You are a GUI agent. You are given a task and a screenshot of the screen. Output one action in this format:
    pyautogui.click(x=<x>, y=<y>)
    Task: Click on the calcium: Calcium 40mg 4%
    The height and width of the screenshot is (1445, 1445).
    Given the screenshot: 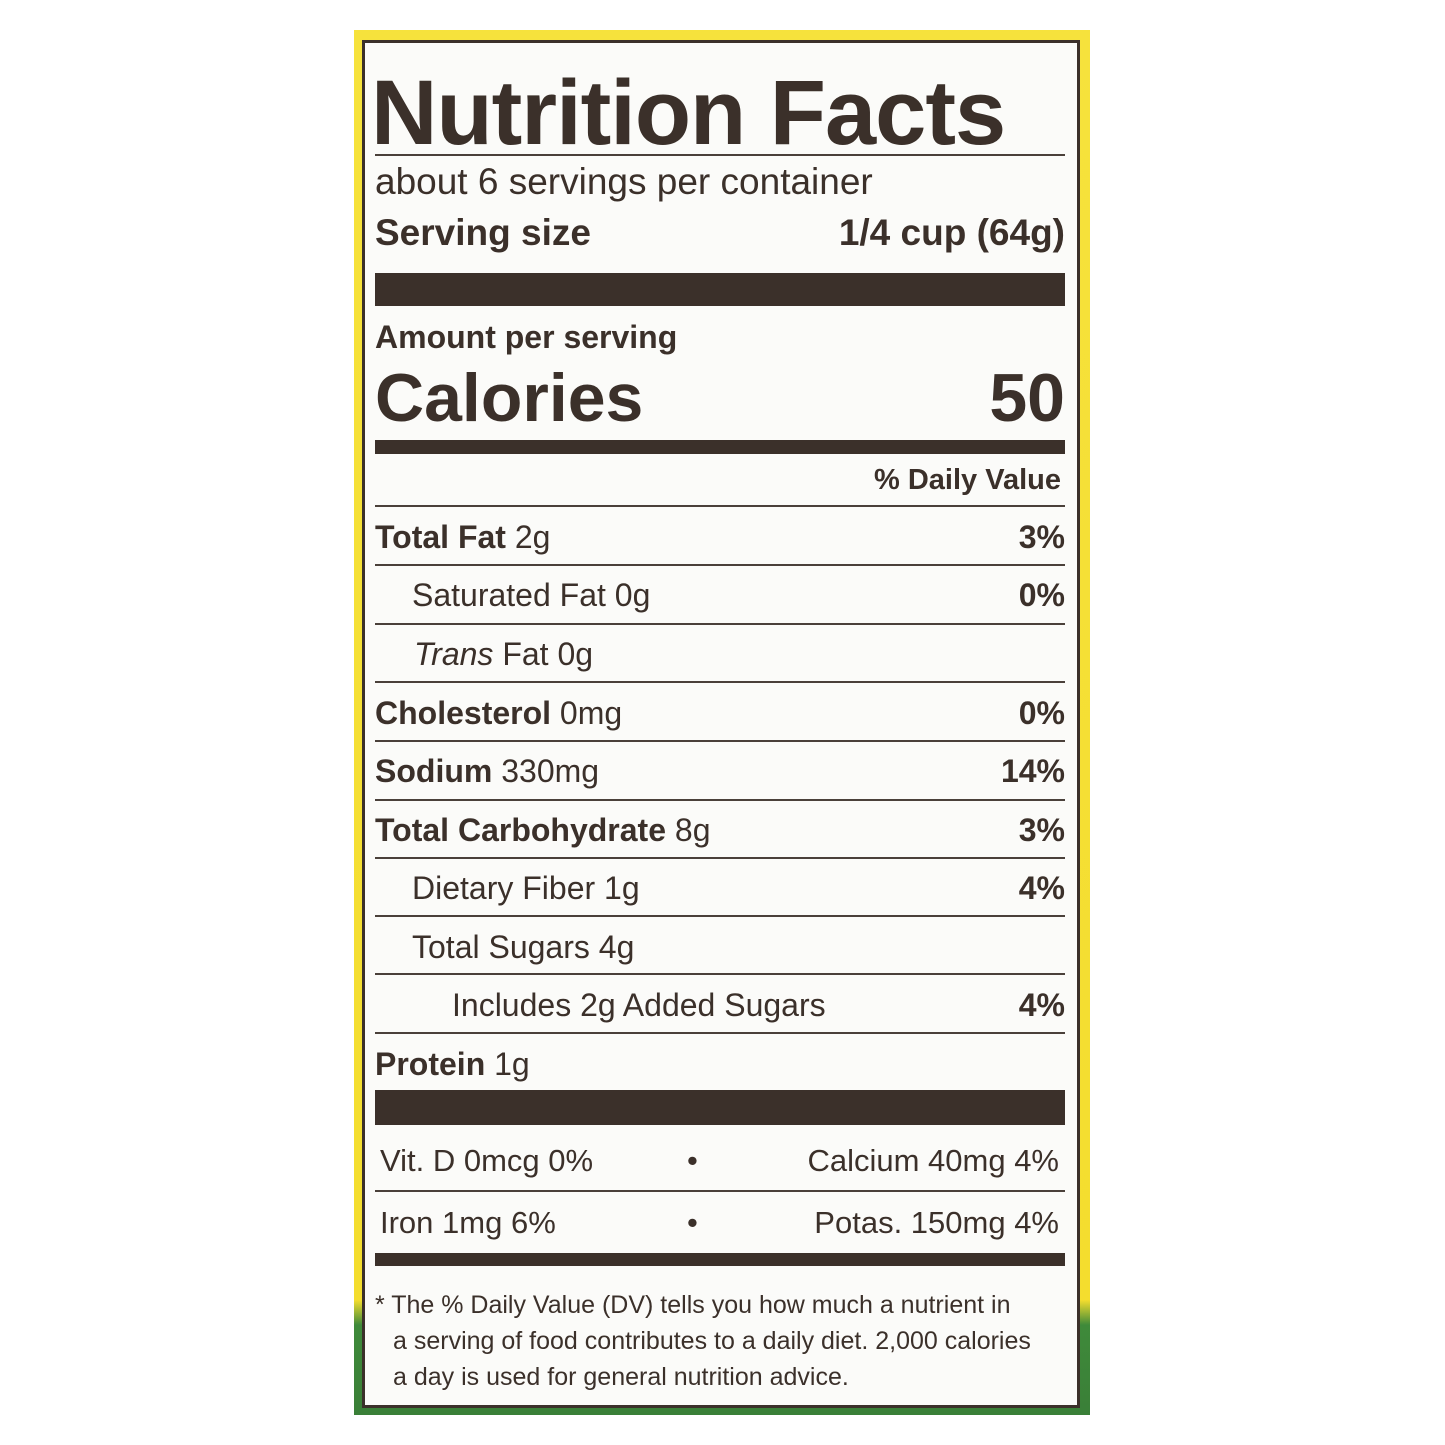 What is the action you would take?
    pyautogui.click(x=933, y=1160)
    